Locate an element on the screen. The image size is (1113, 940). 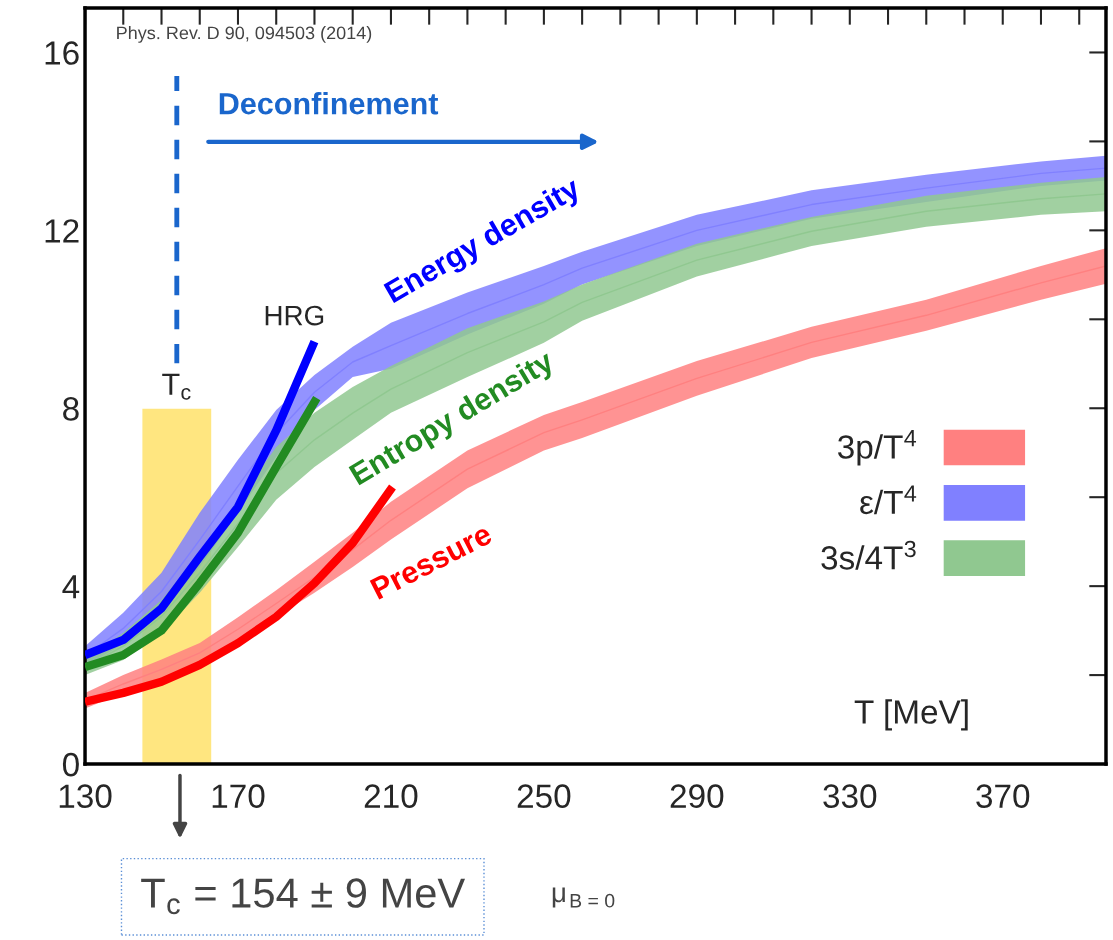
annotation: HRG is located at coordinates (294, 315).